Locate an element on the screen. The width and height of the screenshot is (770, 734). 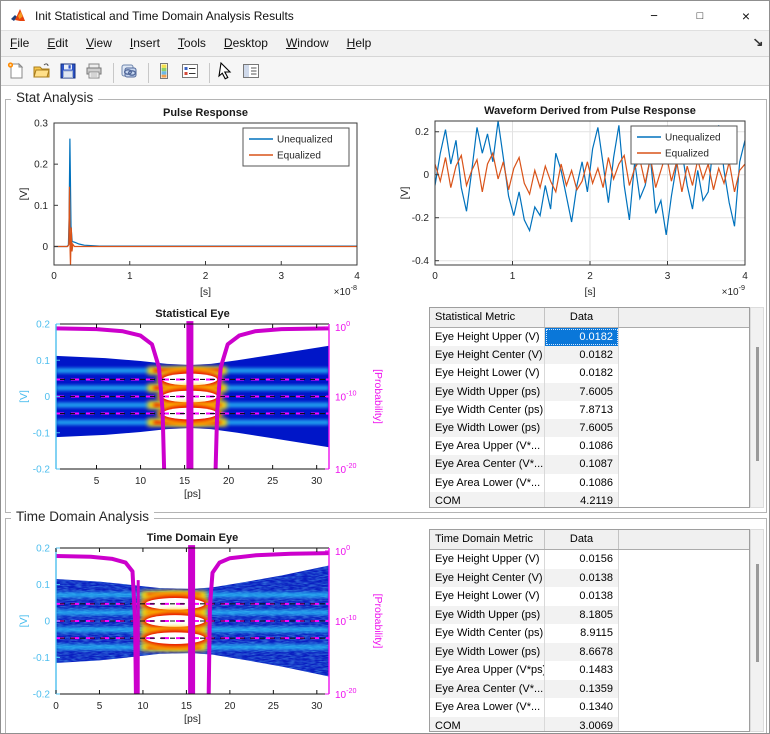
data-cell: 0.1087 is located at coordinates (582, 464).